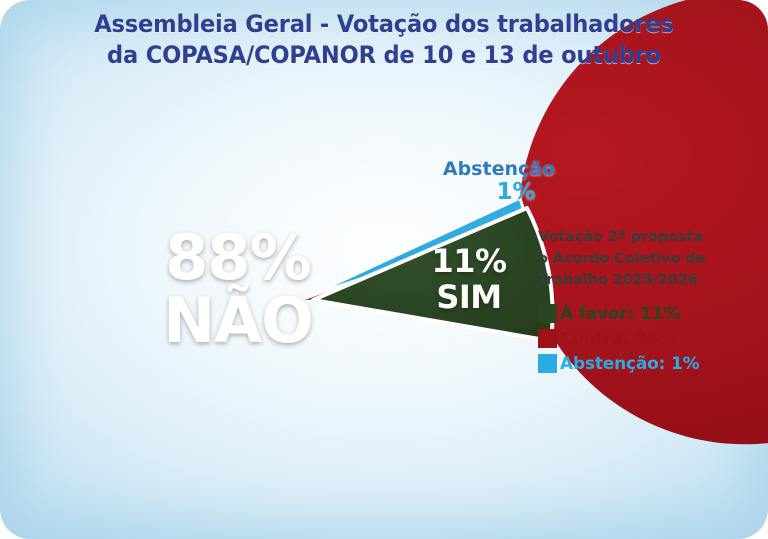 Image resolution: width=768 pixels, height=539 pixels. I want to click on legend-swatch-a-favor, so click(547, 313).